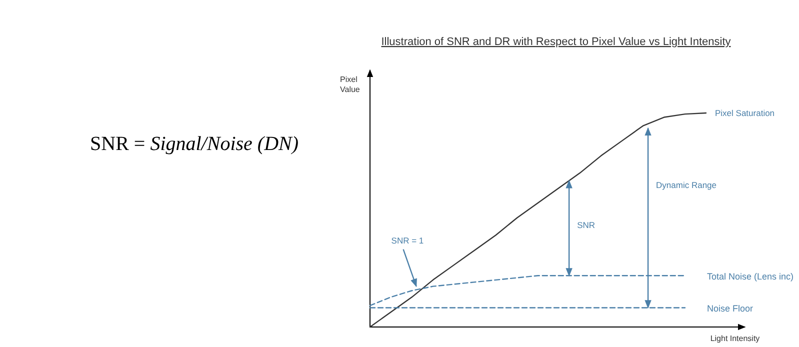 The image size is (799, 347). Describe the element at coordinates (194, 144) in the screenshot. I see `text: SNR = Signal/Noise (DN)` at that location.